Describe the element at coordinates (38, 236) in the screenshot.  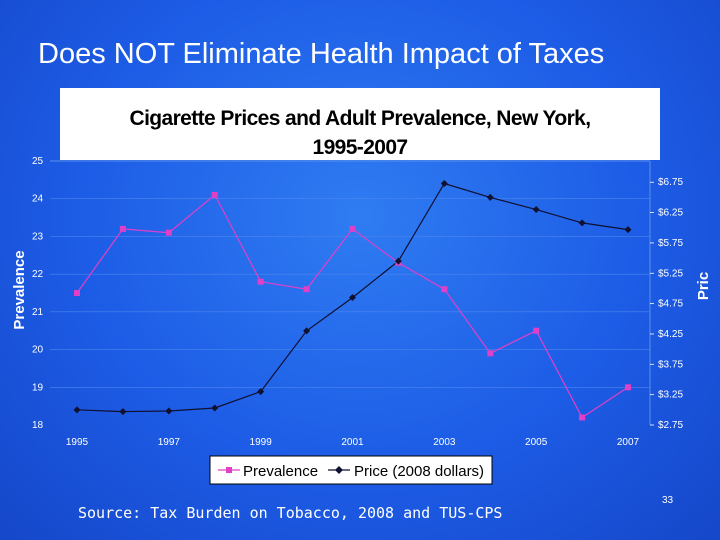
I see `y-left-tick-label: 23` at that location.